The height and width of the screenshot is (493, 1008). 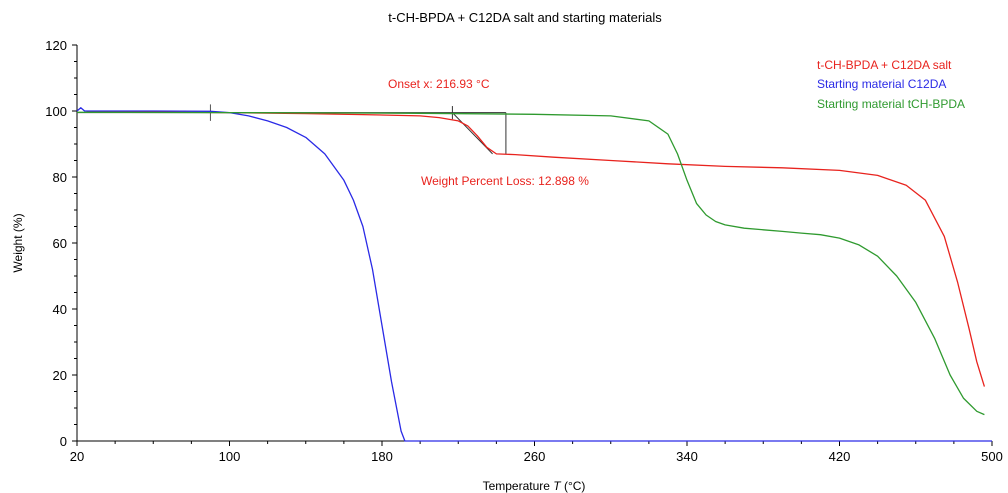 What do you see at coordinates (60, 375) in the screenshot?
I see `y-tick-label: 20` at bounding box center [60, 375].